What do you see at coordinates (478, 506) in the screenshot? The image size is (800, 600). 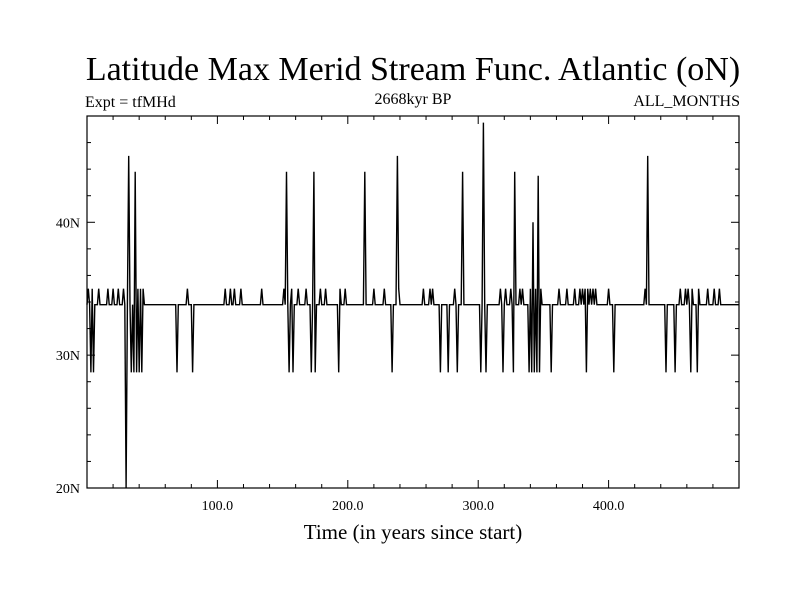 I see `x-tick-label: 300.0` at bounding box center [478, 506].